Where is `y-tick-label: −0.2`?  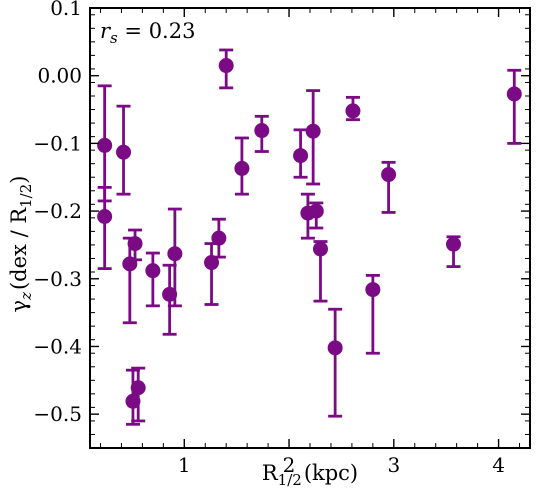 y-tick-label: −0.2 is located at coordinates (57, 211).